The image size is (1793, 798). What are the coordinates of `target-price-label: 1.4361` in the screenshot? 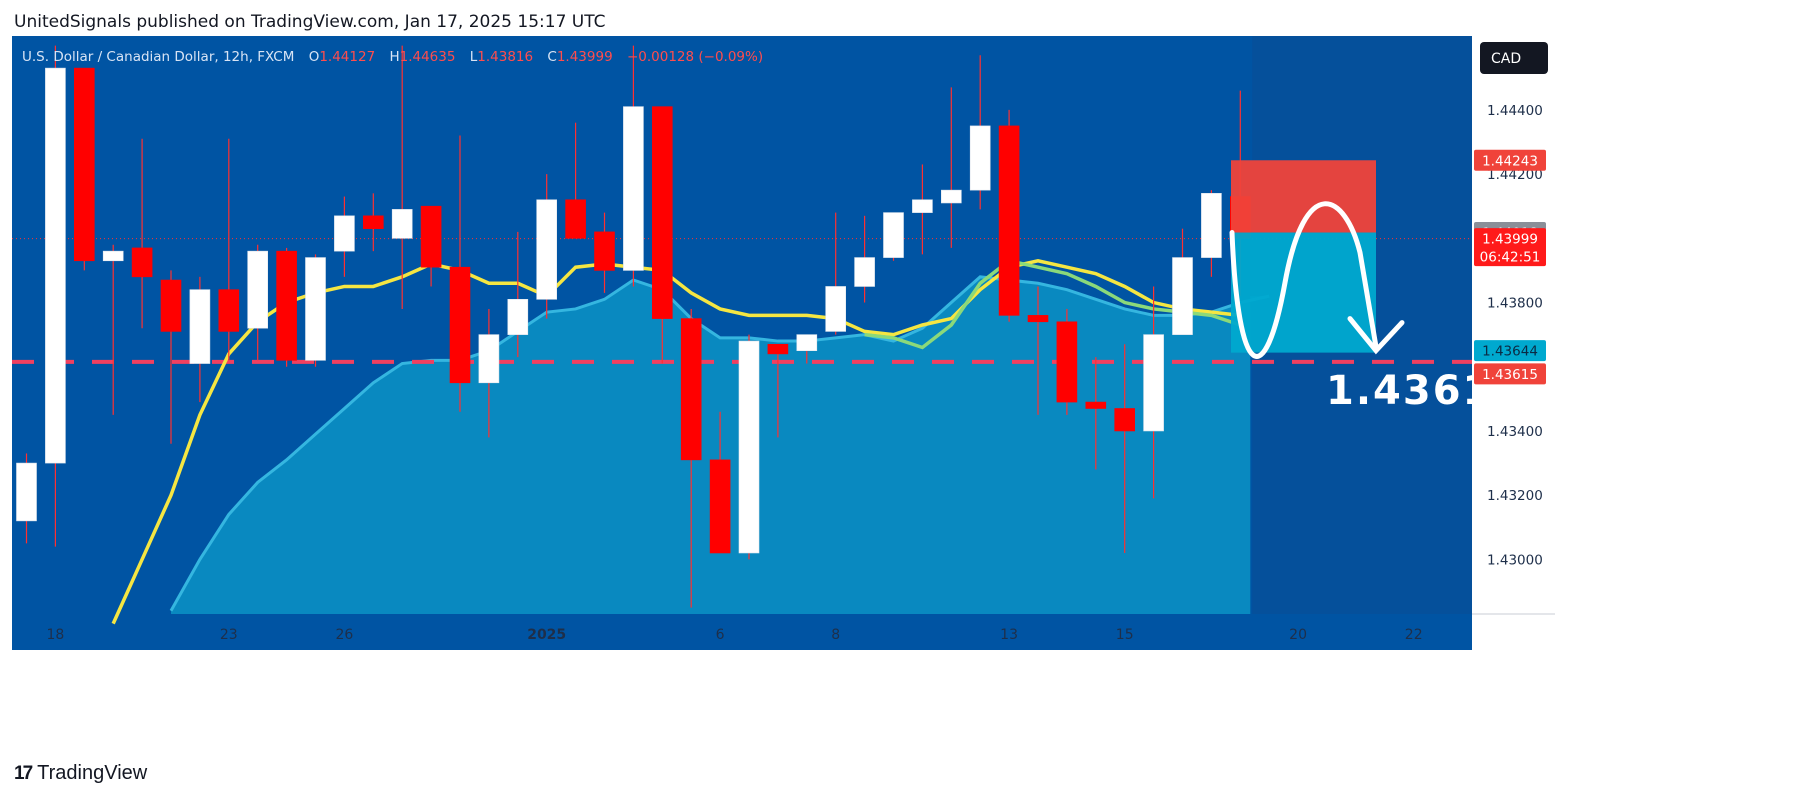 It's located at (1409, 391).